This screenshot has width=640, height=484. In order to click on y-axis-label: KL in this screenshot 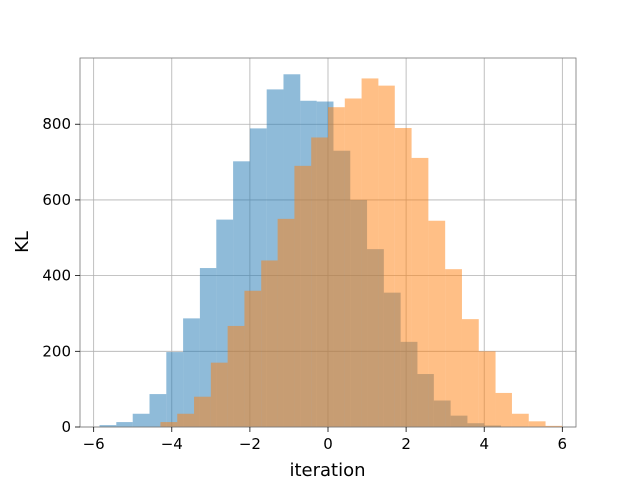, I will do `click(22, 242)`.